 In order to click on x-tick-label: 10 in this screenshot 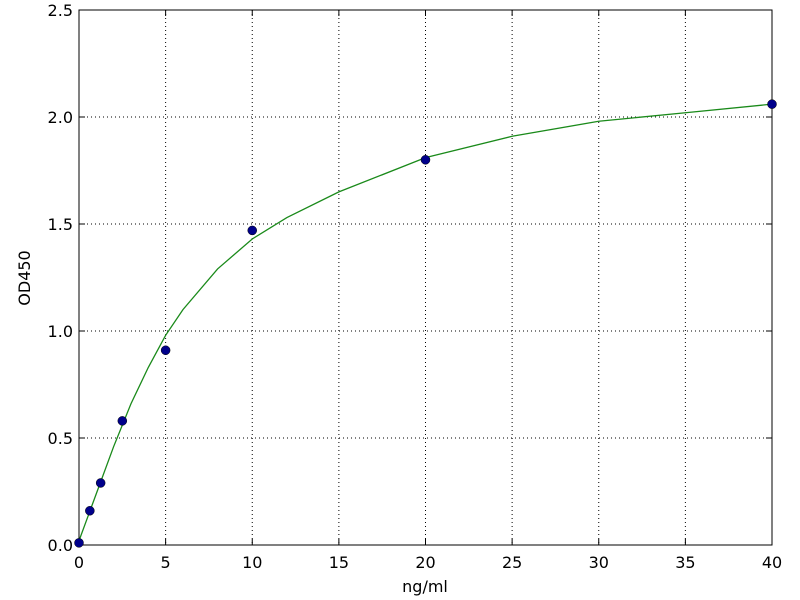, I will do `click(252, 562)`.